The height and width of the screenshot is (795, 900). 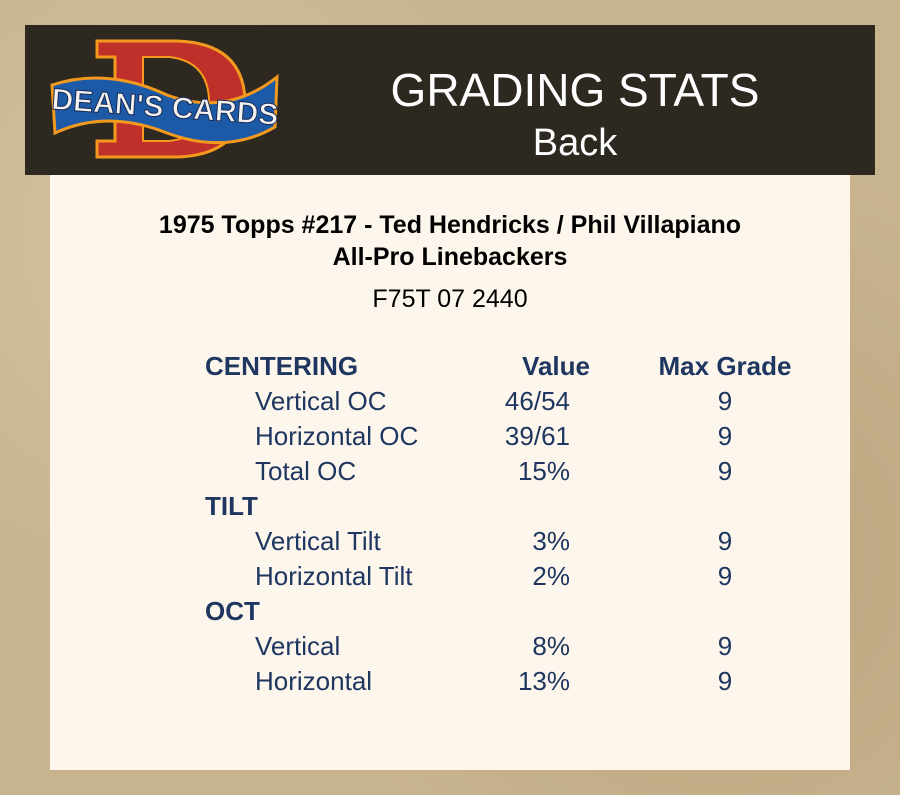 I want to click on row-label: Horizontal OC, so click(x=337, y=436).